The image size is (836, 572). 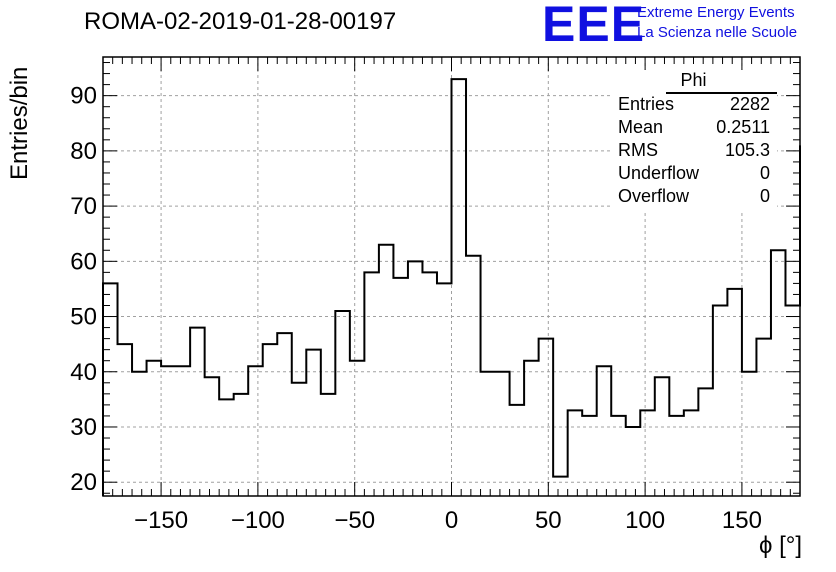 What do you see at coordinates (693, 80) in the screenshot?
I see `stats-title: Phi` at bounding box center [693, 80].